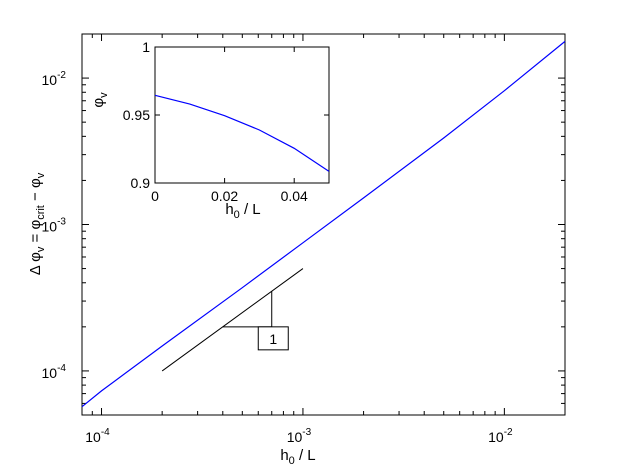 Image resolution: width=623 pixels, height=469 pixels. I want to click on inset-y-tick-label: 0.9, so click(141, 183).